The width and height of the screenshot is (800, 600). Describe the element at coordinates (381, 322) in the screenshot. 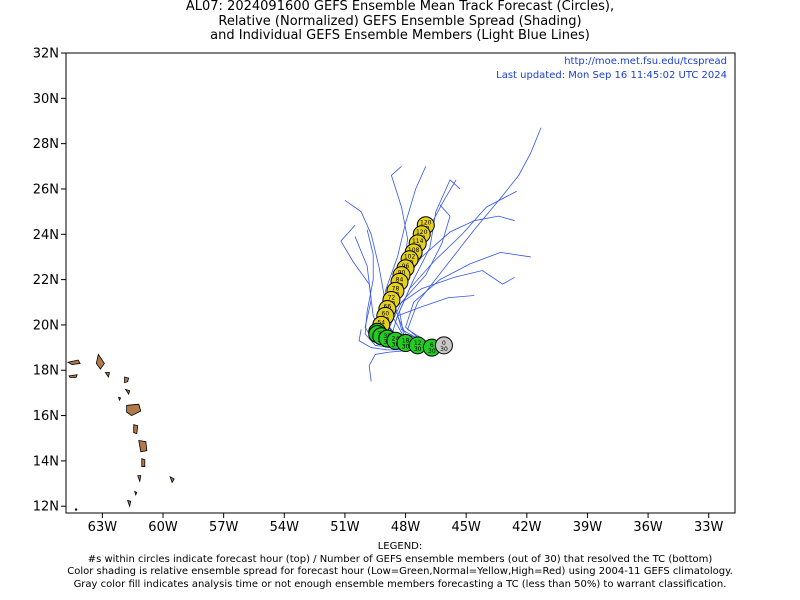

I see `forecast-hour-label: 54` at that location.